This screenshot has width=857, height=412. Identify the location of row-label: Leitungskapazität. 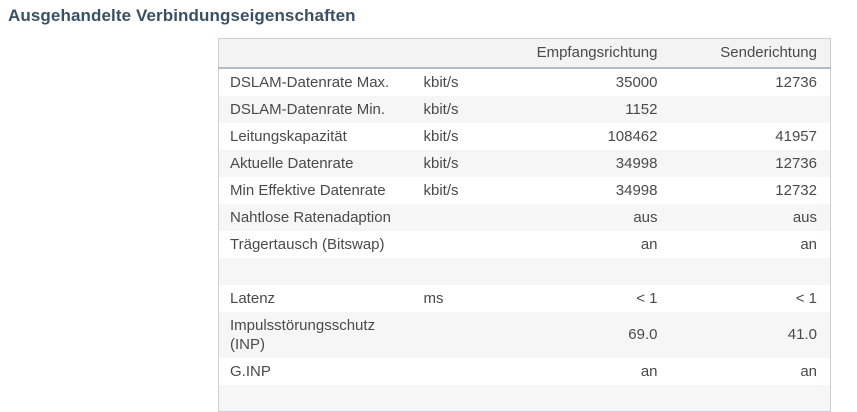
(288, 136).